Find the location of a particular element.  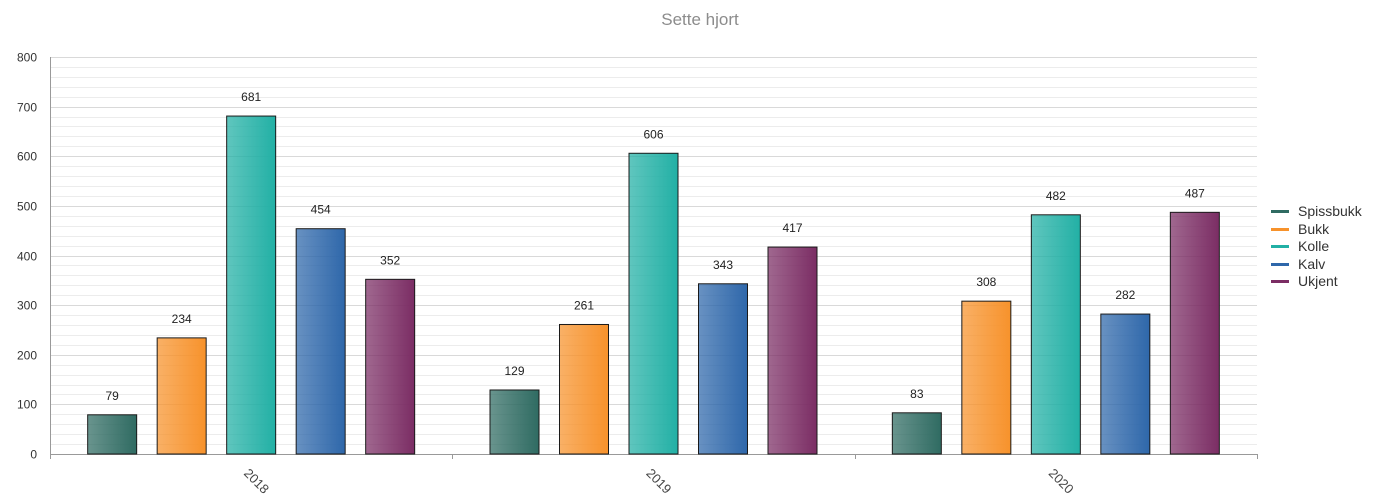

data-label: 79 is located at coordinates (112, 396).